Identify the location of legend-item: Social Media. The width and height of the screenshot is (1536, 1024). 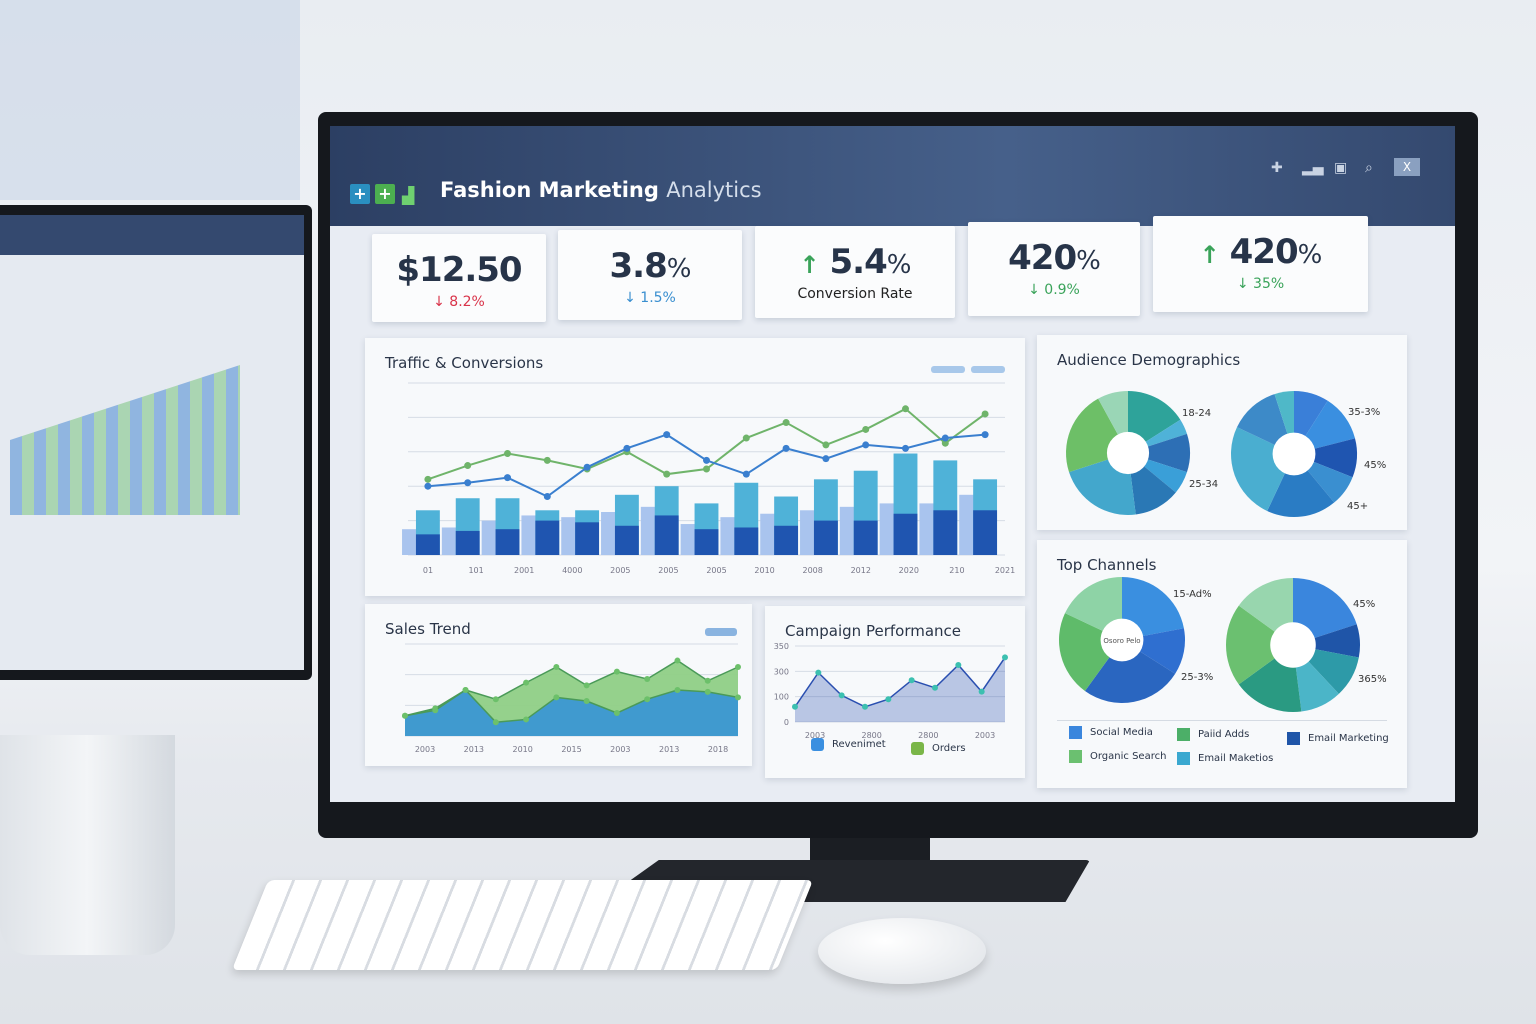
(1111, 732).